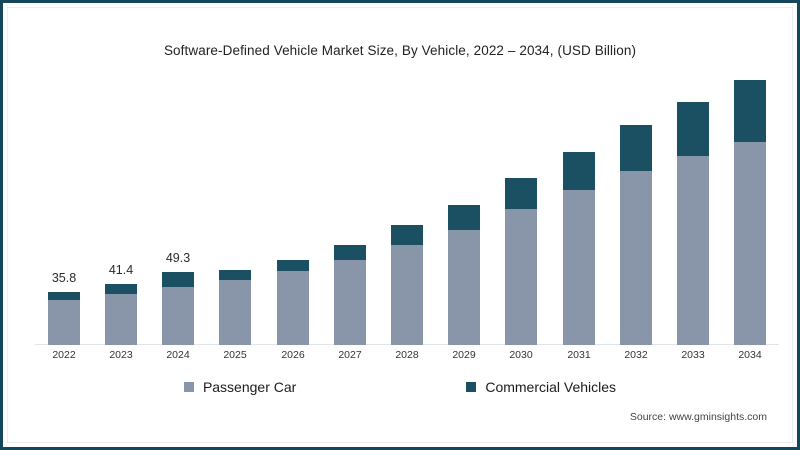  I want to click on bar-value-label: 41.4, so click(121, 269).